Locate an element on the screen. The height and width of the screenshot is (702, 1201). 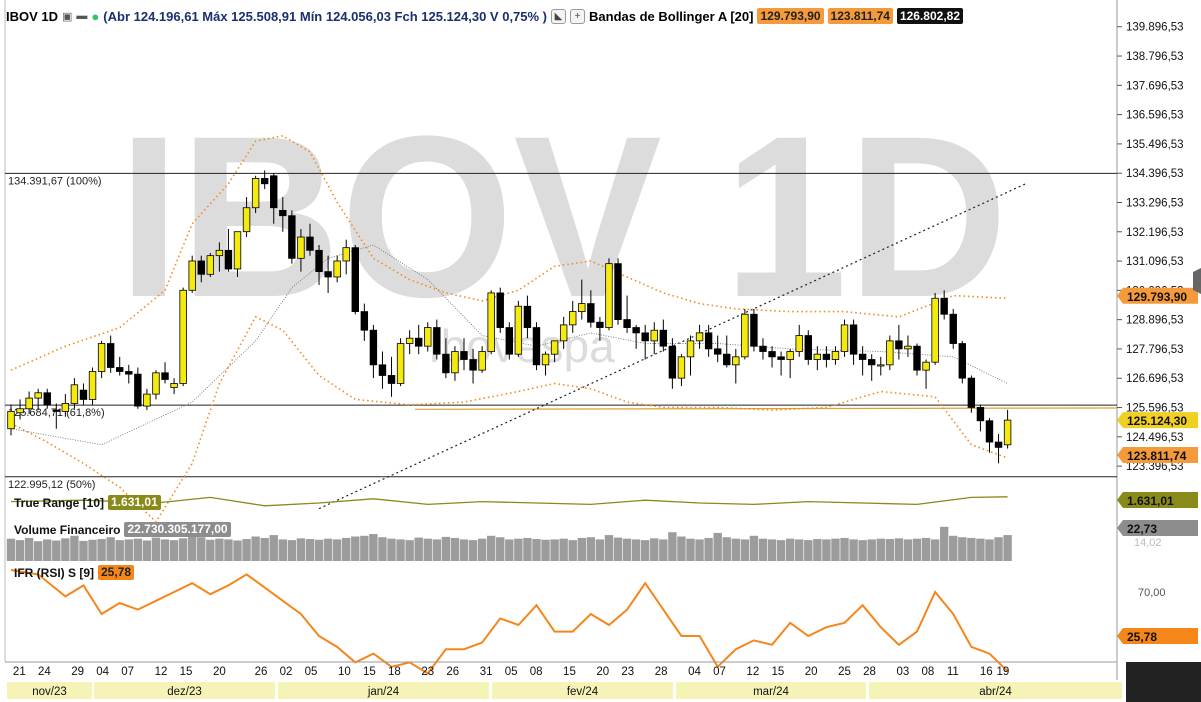
month-label: dez/23 is located at coordinates (184, 692).